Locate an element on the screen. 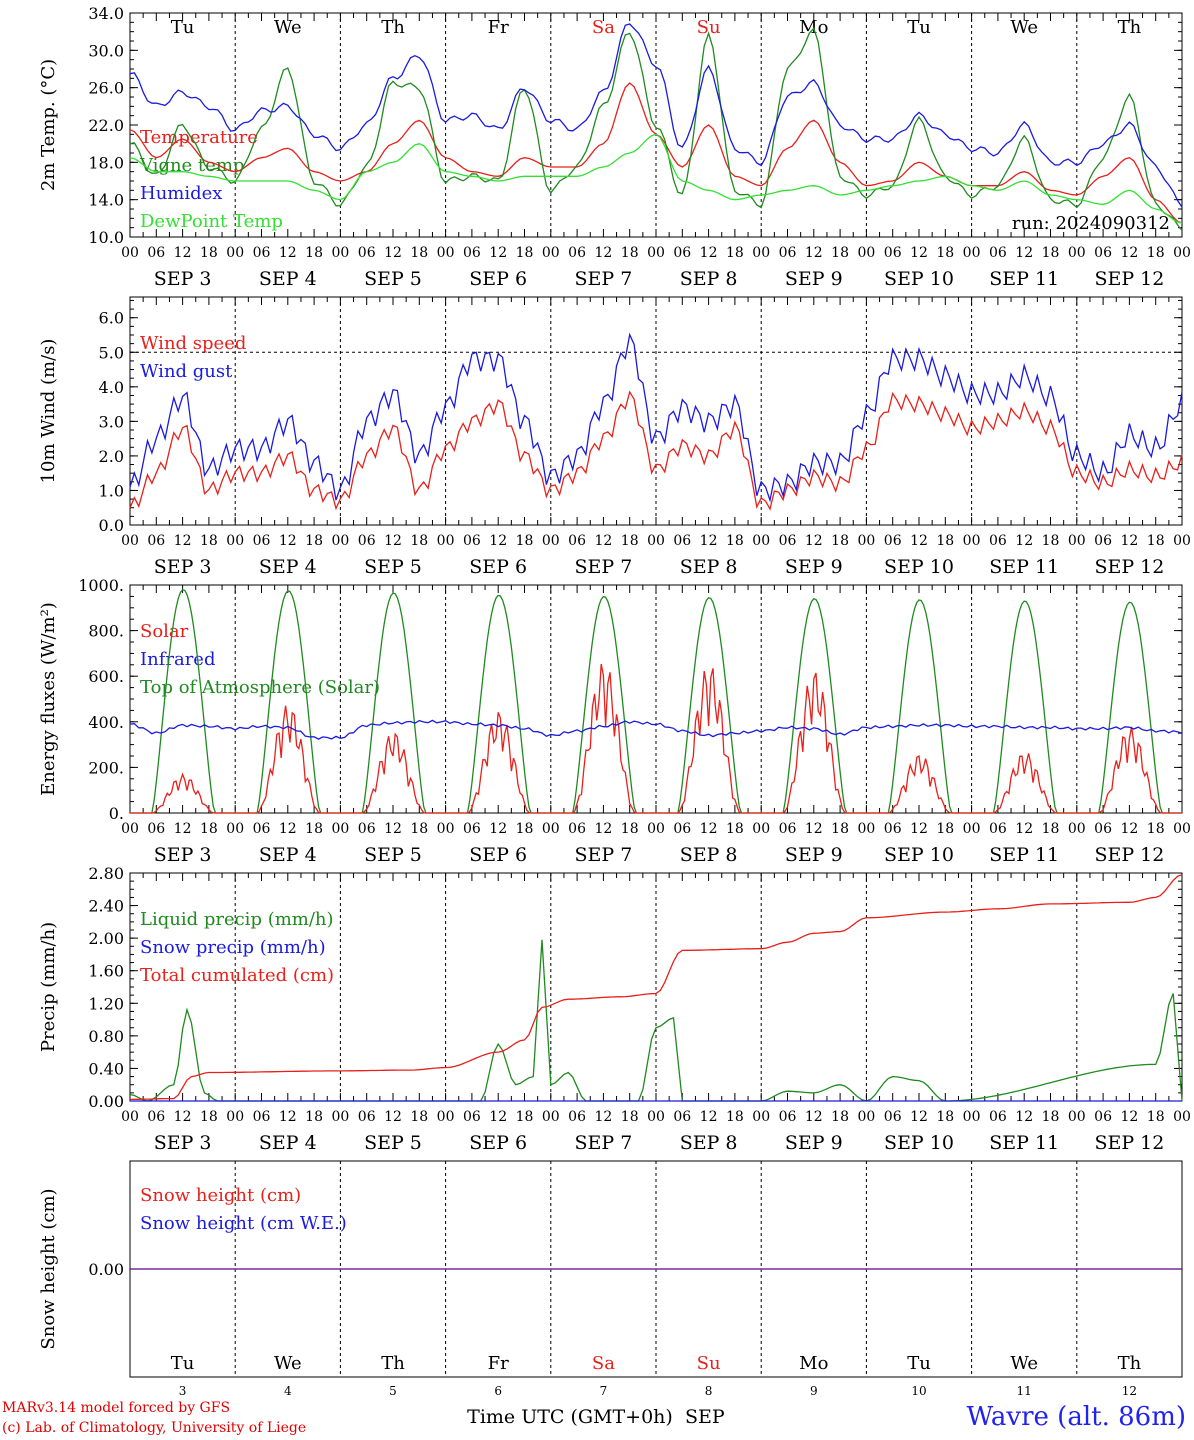  y-tick-label: 6.0 is located at coordinates (111, 318).